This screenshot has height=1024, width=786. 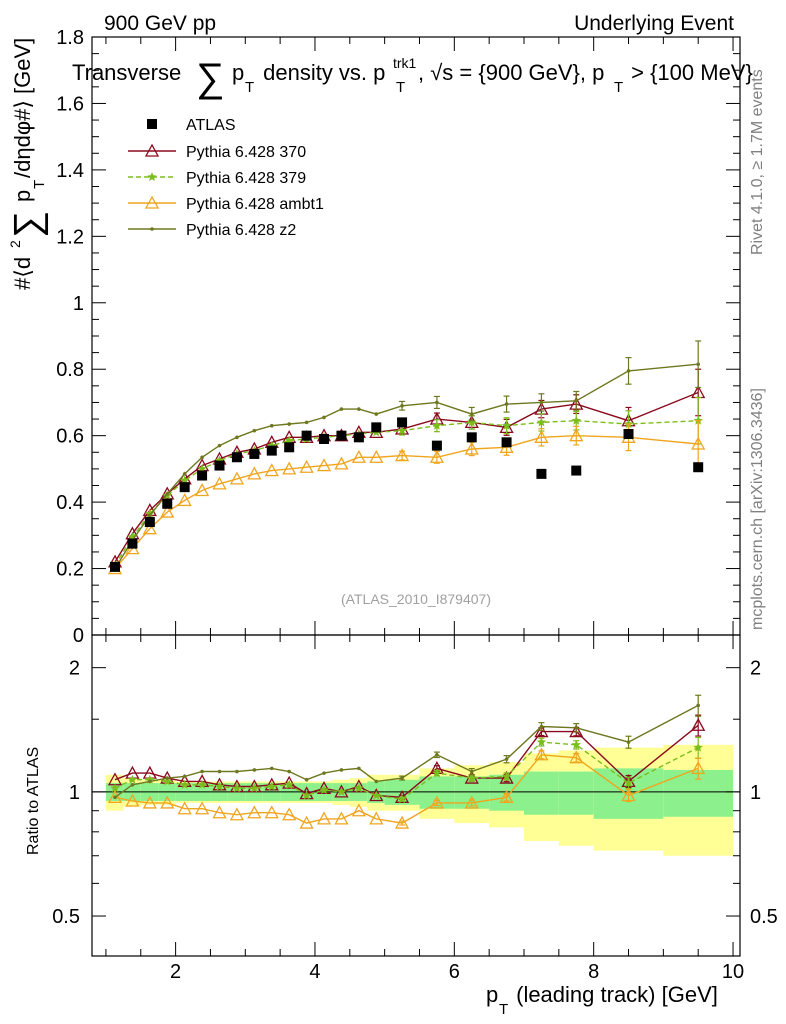 I want to click on series-line-z2, so click(x=406, y=466).